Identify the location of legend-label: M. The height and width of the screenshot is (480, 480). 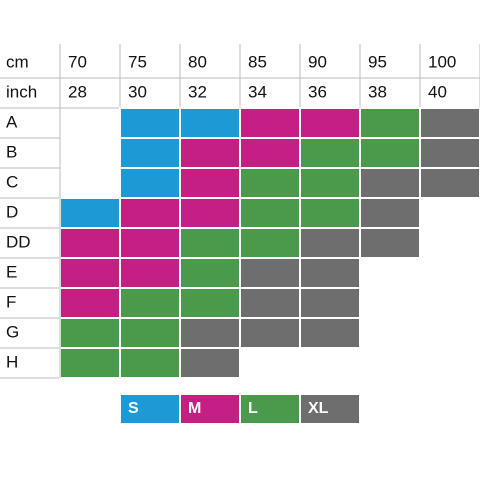
(194, 408).